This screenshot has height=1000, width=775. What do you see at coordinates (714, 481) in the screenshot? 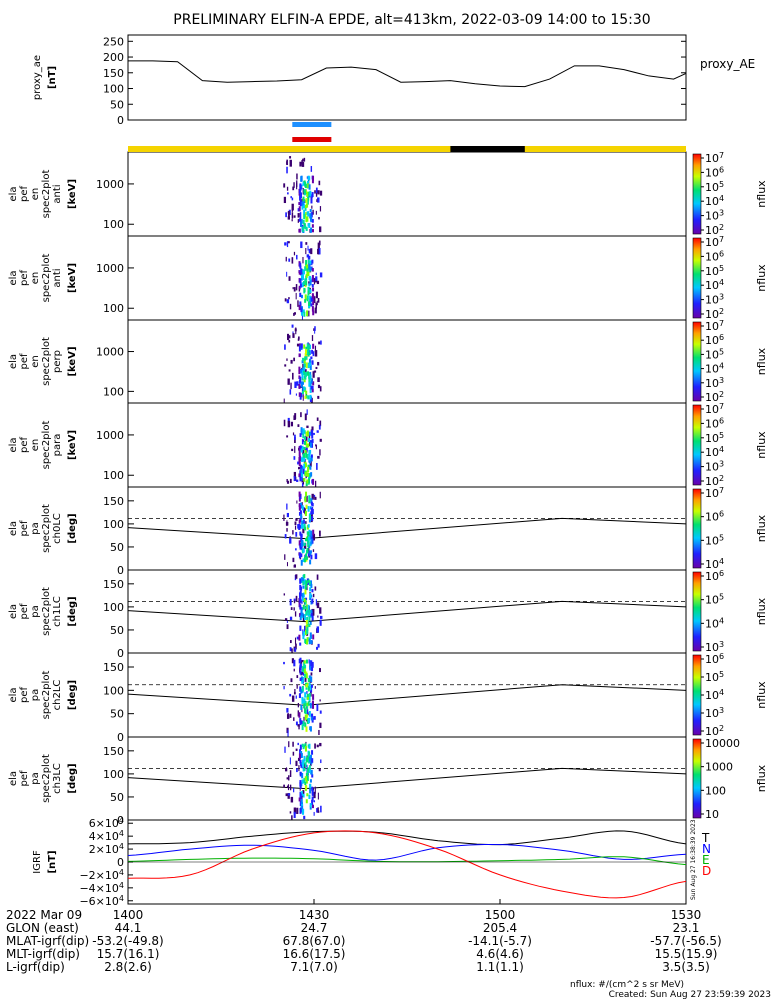
I see `colorbar-label: 10²` at bounding box center [714, 481].